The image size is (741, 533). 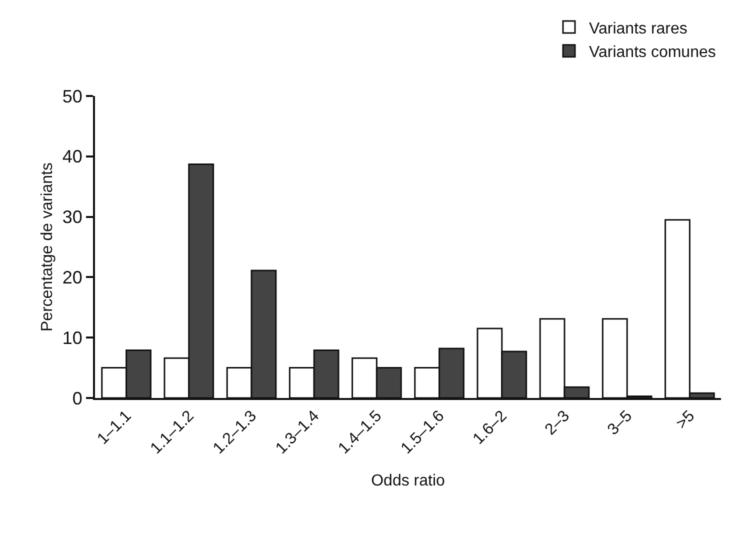 I want to click on y-tick-label: 10, so click(x=72, y=338).